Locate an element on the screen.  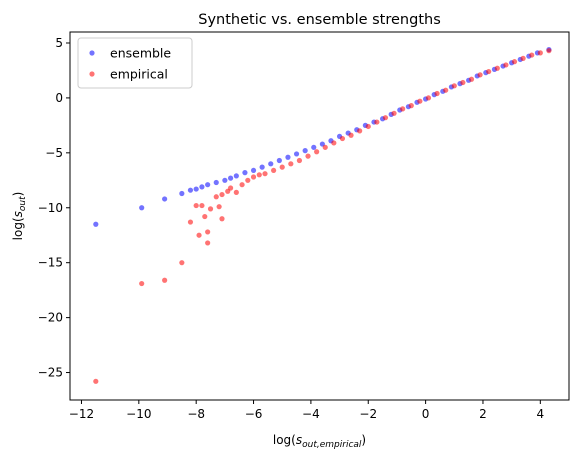
x-tick-label: −6 is located at coordinates (254, 414).